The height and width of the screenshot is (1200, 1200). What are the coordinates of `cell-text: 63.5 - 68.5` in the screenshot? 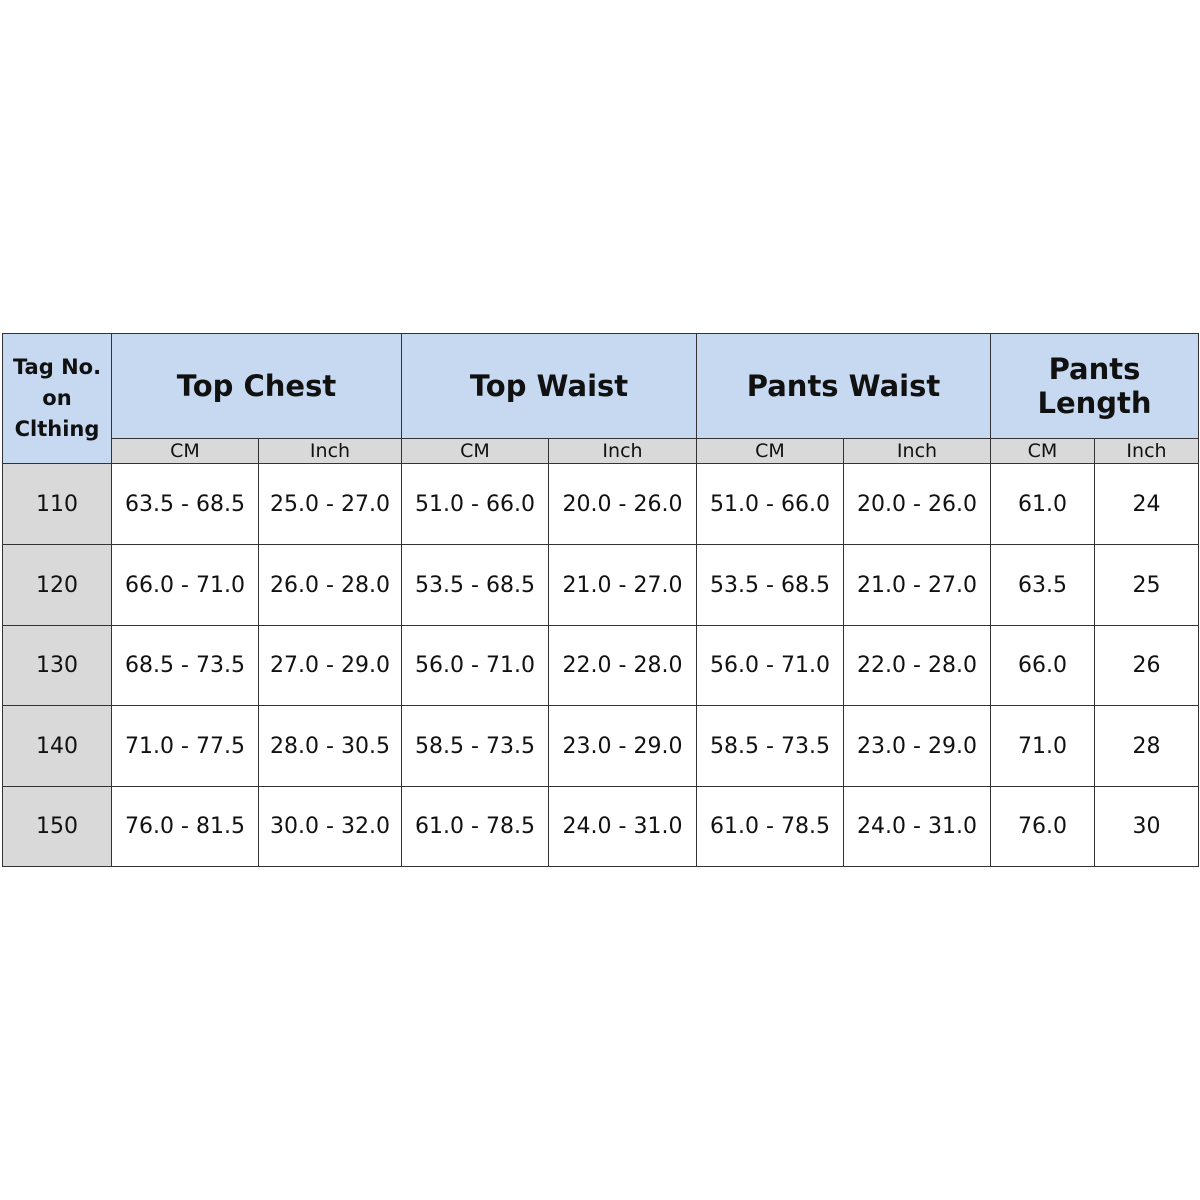 It's located at (185, 504).